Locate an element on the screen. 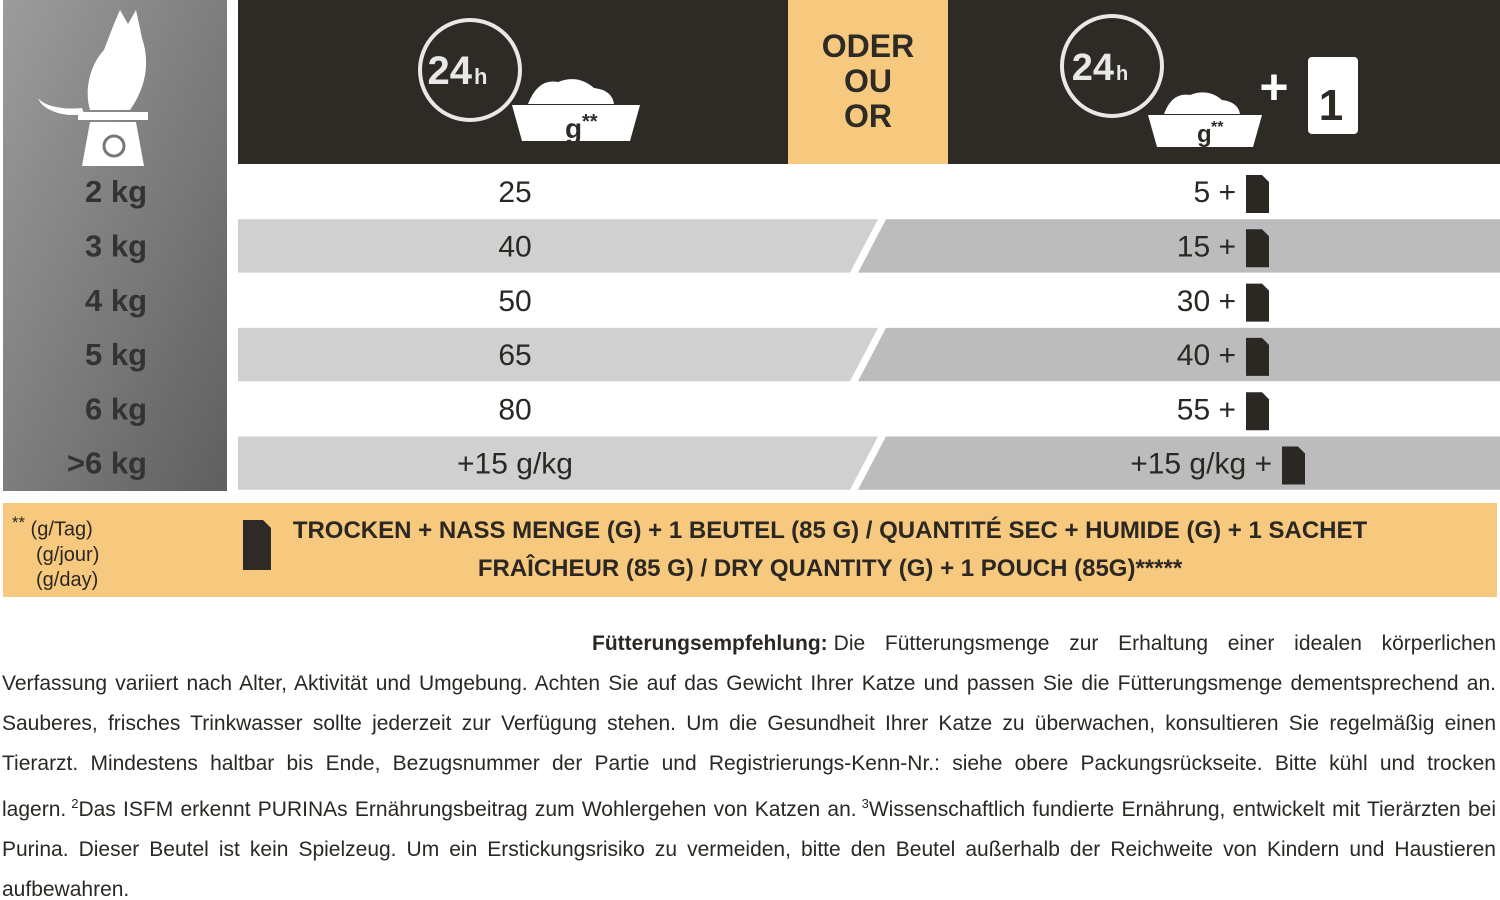 This screenshot has width=1500, height=900. dry-amount: 50 is located at coordinates (514, 301).